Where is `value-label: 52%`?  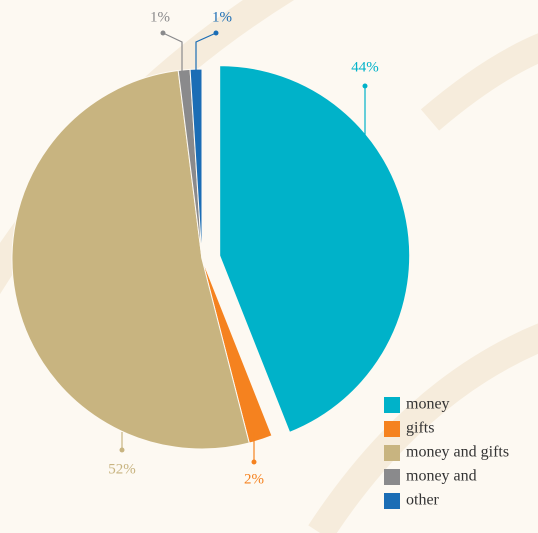 value-label: 52% is located at coordinates (122, 469).